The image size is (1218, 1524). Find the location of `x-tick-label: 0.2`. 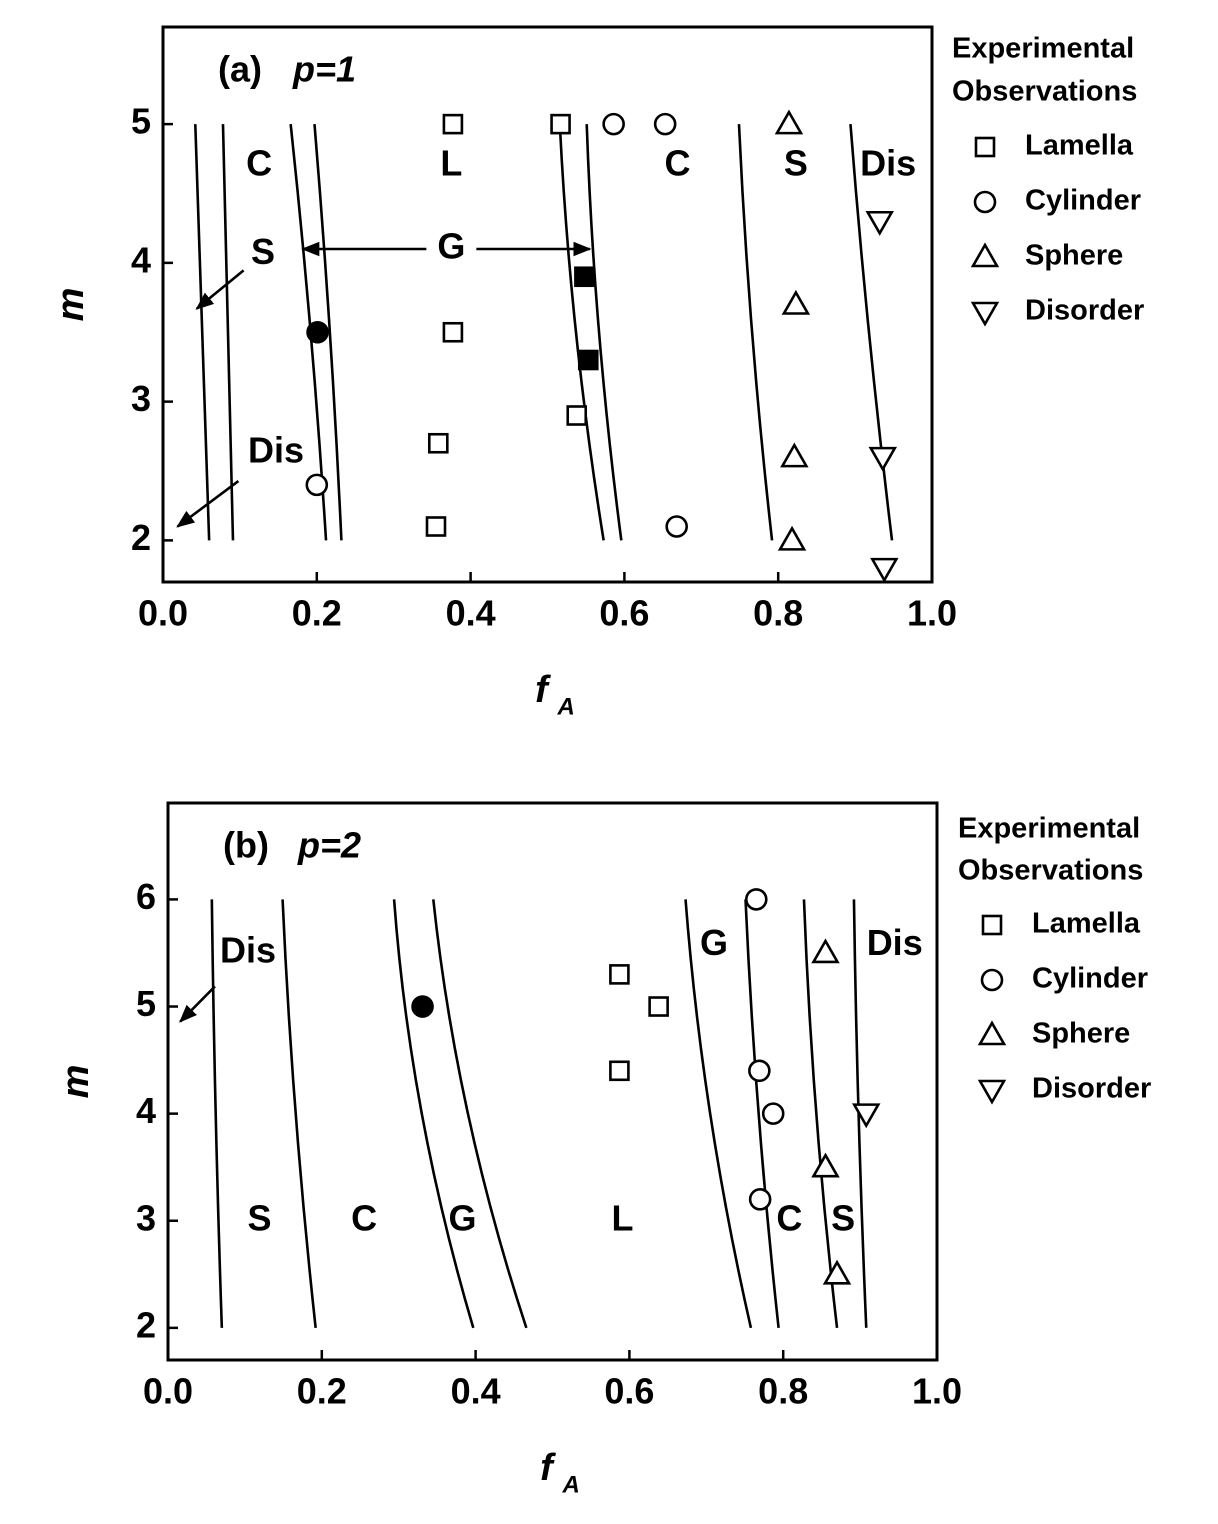

x-tick-label: 0.2 is located at coordinates (322, 1391).